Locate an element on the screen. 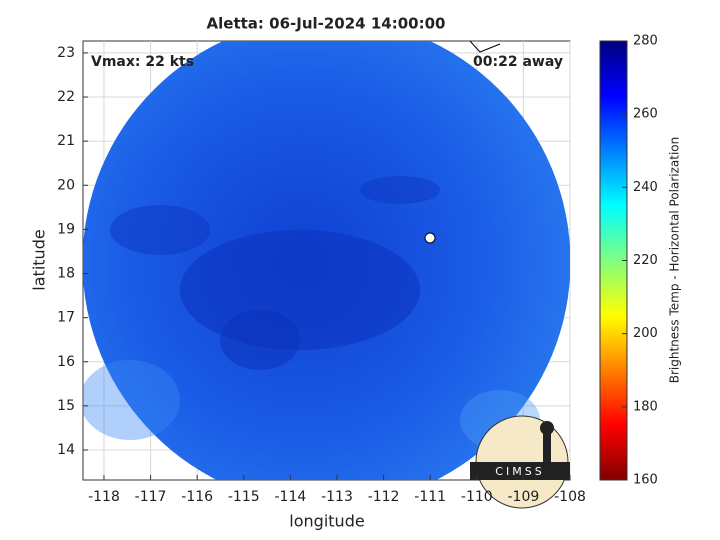 This screenshot has width=720, height=540. colorbar-tick-label: 220 is located at coordinates (645, 260).